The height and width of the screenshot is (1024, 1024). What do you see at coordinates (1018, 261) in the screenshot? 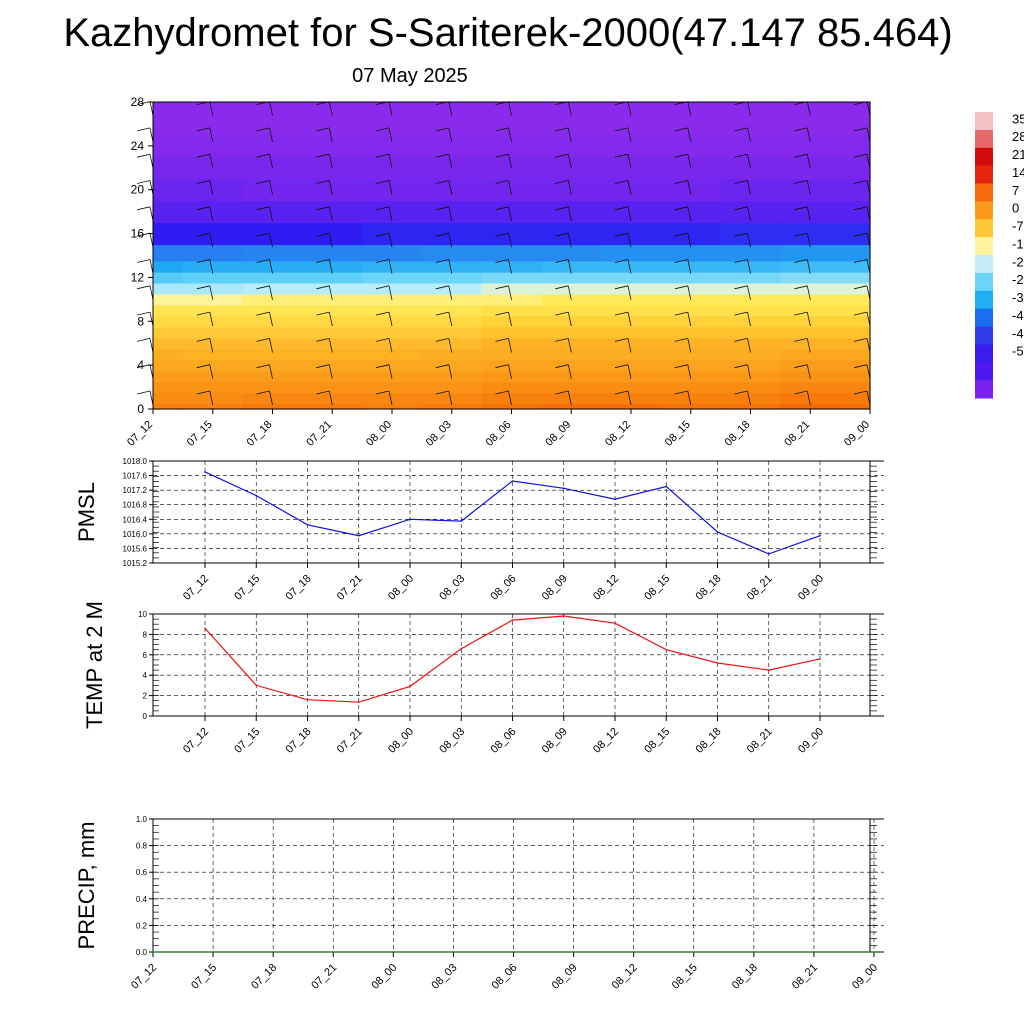
I see `colorbar-label: -2` at bounding box center [1018, 261].